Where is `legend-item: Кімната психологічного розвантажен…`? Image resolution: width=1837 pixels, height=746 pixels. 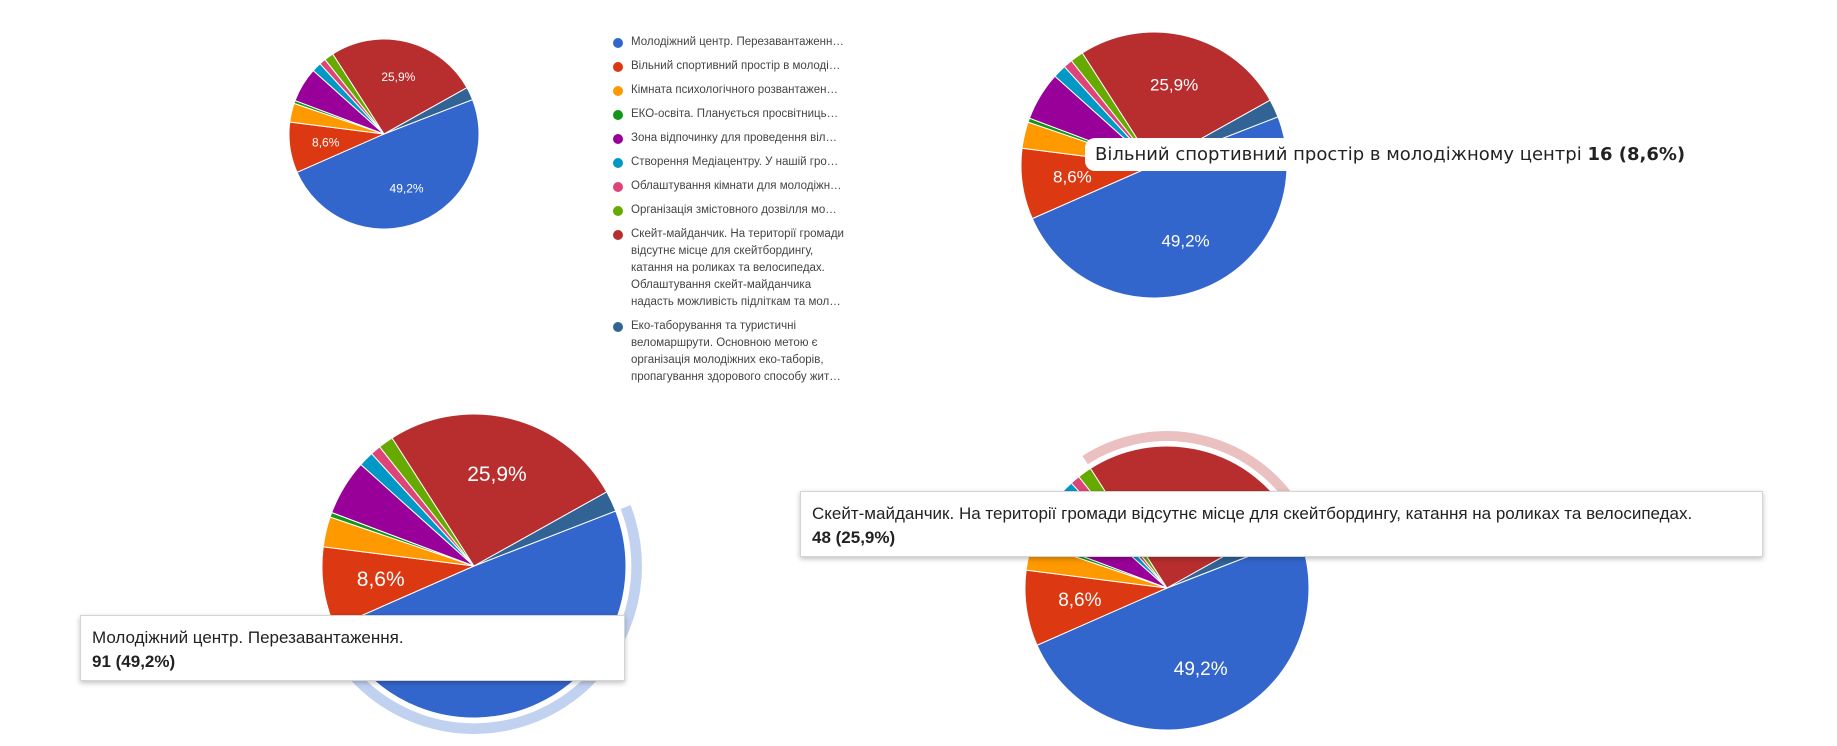
legend-item: Кімната психологічного розвантажен… is located at coordinates (745, 90).